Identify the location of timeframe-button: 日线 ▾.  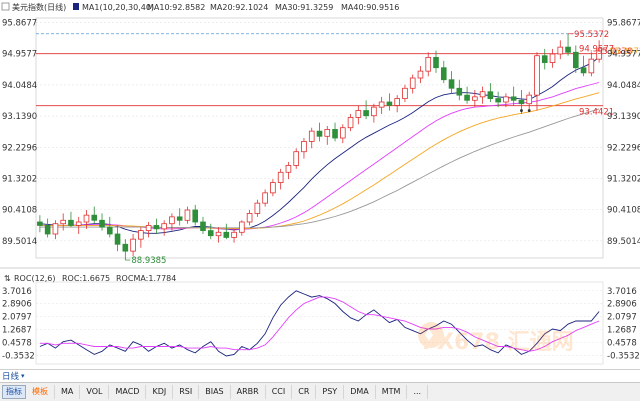
(13, 376).